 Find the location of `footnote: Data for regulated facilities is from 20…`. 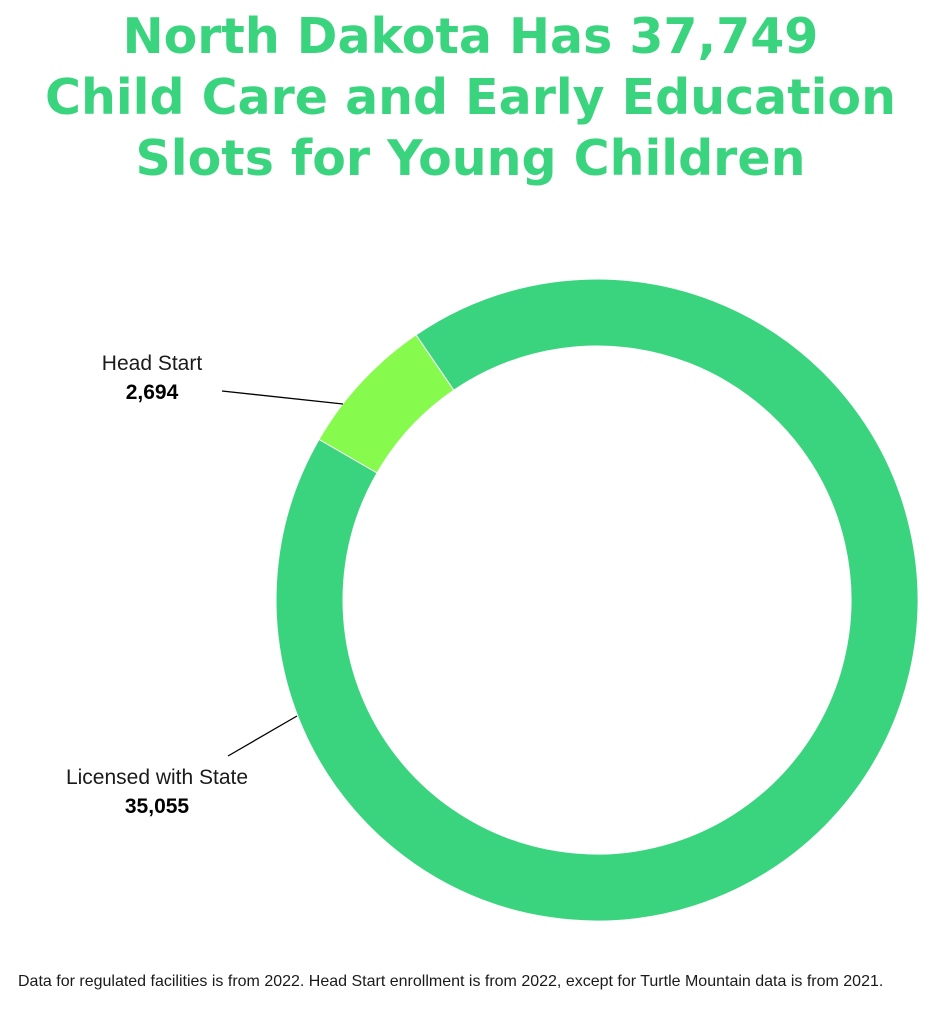

footnote: Data for regulated facilities is from 20… is located at coordinates (451, 981).